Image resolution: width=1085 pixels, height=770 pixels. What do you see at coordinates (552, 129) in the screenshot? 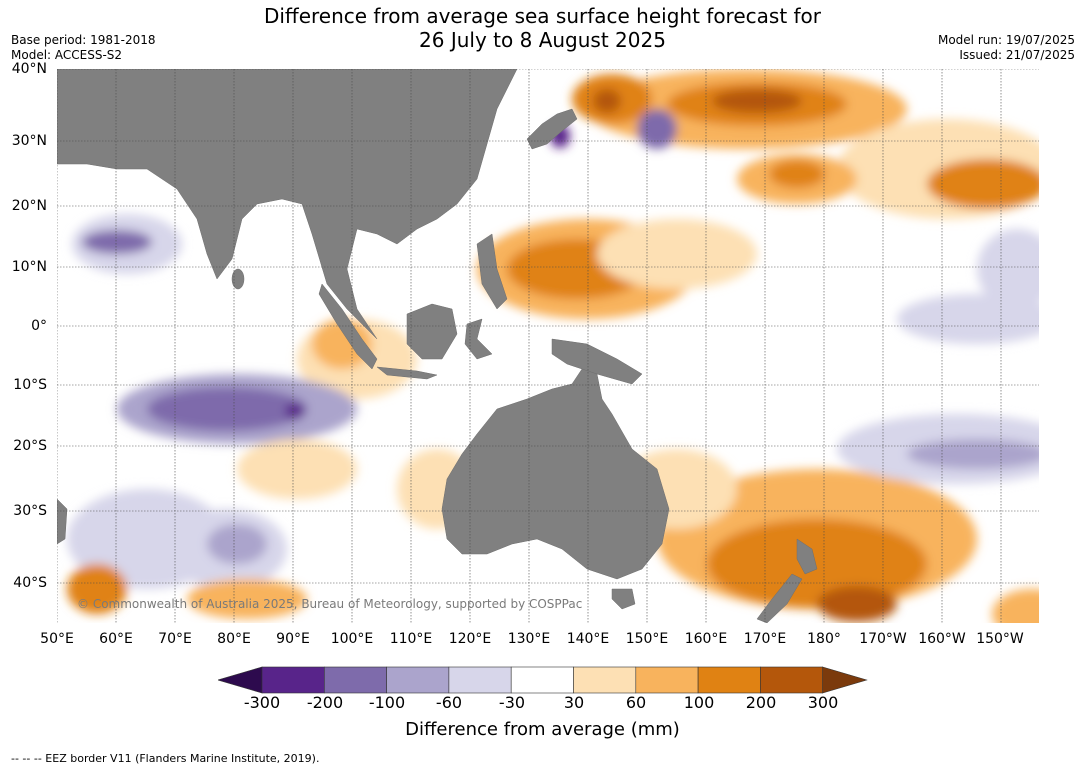
I see `japan-island` at bounding box center [552, 129].